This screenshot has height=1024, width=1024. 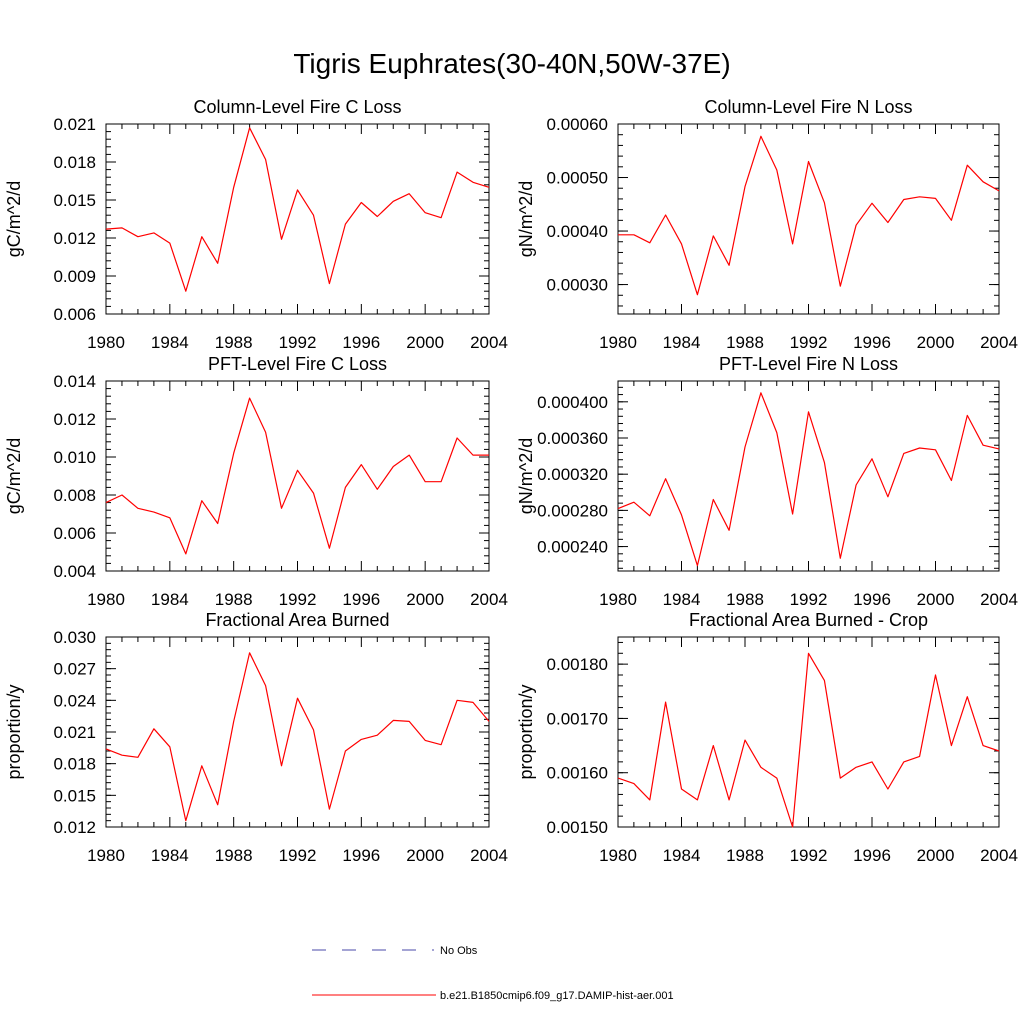 What do you see at coordinates (74, 381) in the screenshot?
I see `y-tick-label: 0.014` at bounding box center [74, 381].